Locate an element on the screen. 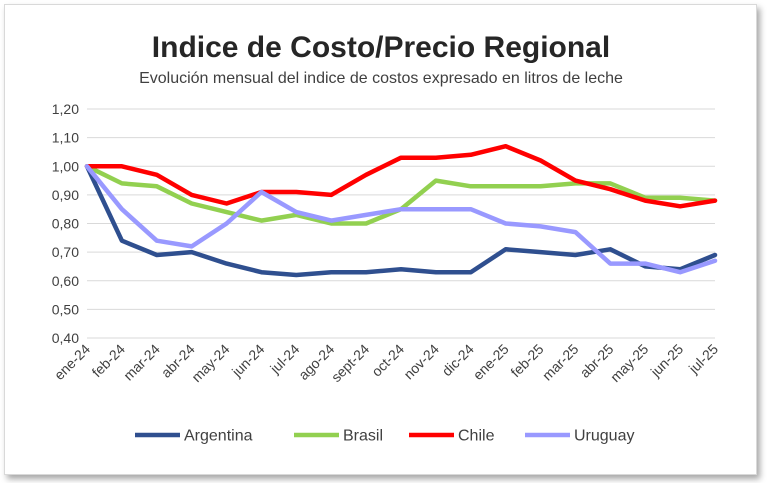 Image resolution: width=767 pixels, height=483 pixels. y-tick-label: 0,80 is located at coordinates (65, 224).